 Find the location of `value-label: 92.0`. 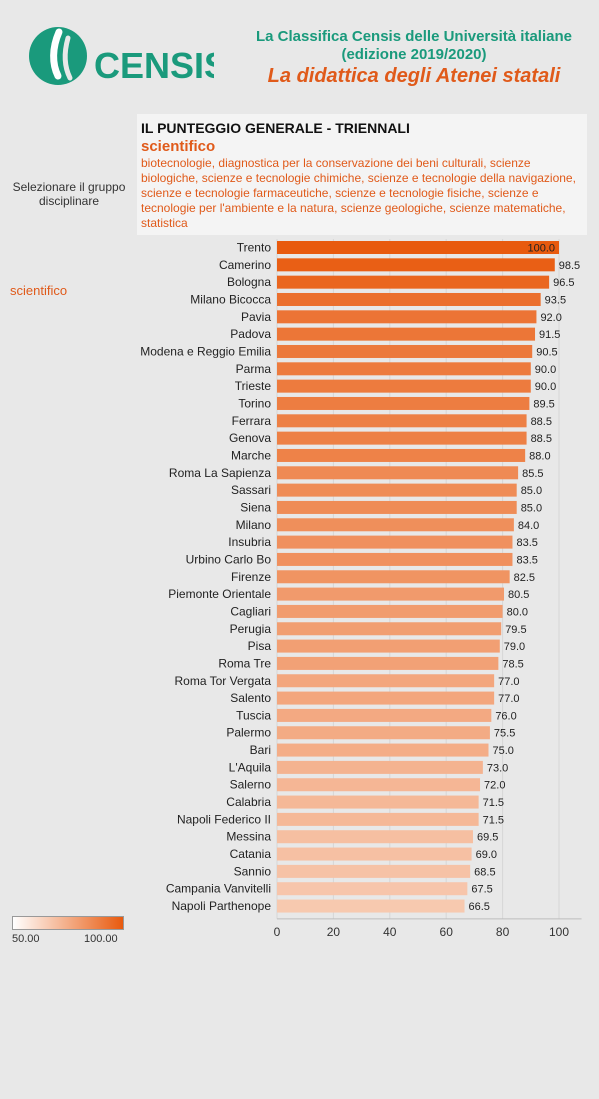

value-label: 92.0 is located at coordinates (550, 318).